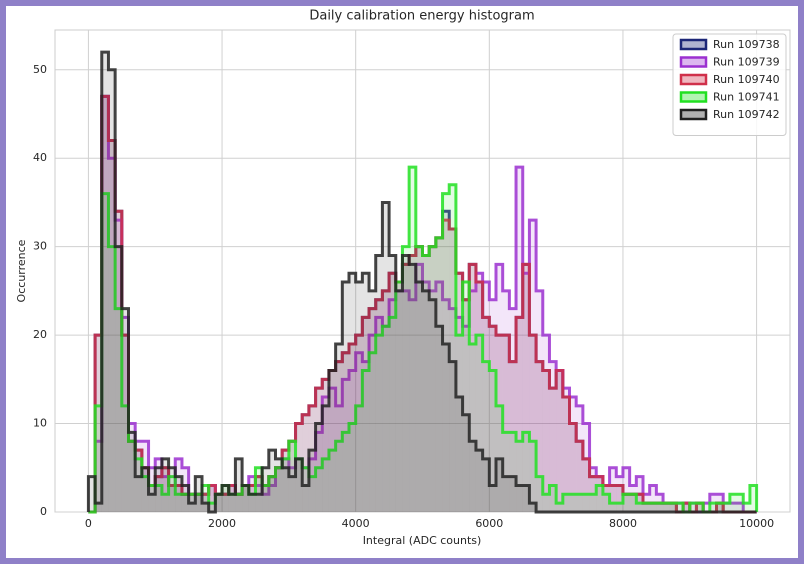 Image resolution: width=804 pixels, height=564 pixels. Describe the element at coordinates (746, 114) in the screenshot. I see `legend-label: Run 109742` at that location.